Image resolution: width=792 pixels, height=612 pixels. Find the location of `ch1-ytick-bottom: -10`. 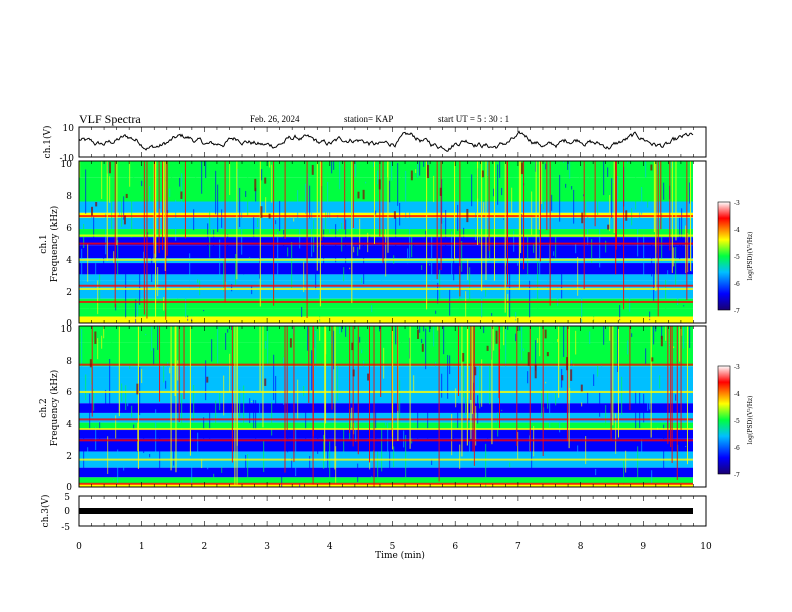

ch1-ytick-bottom: -10 is located at coordinates (67, 159).